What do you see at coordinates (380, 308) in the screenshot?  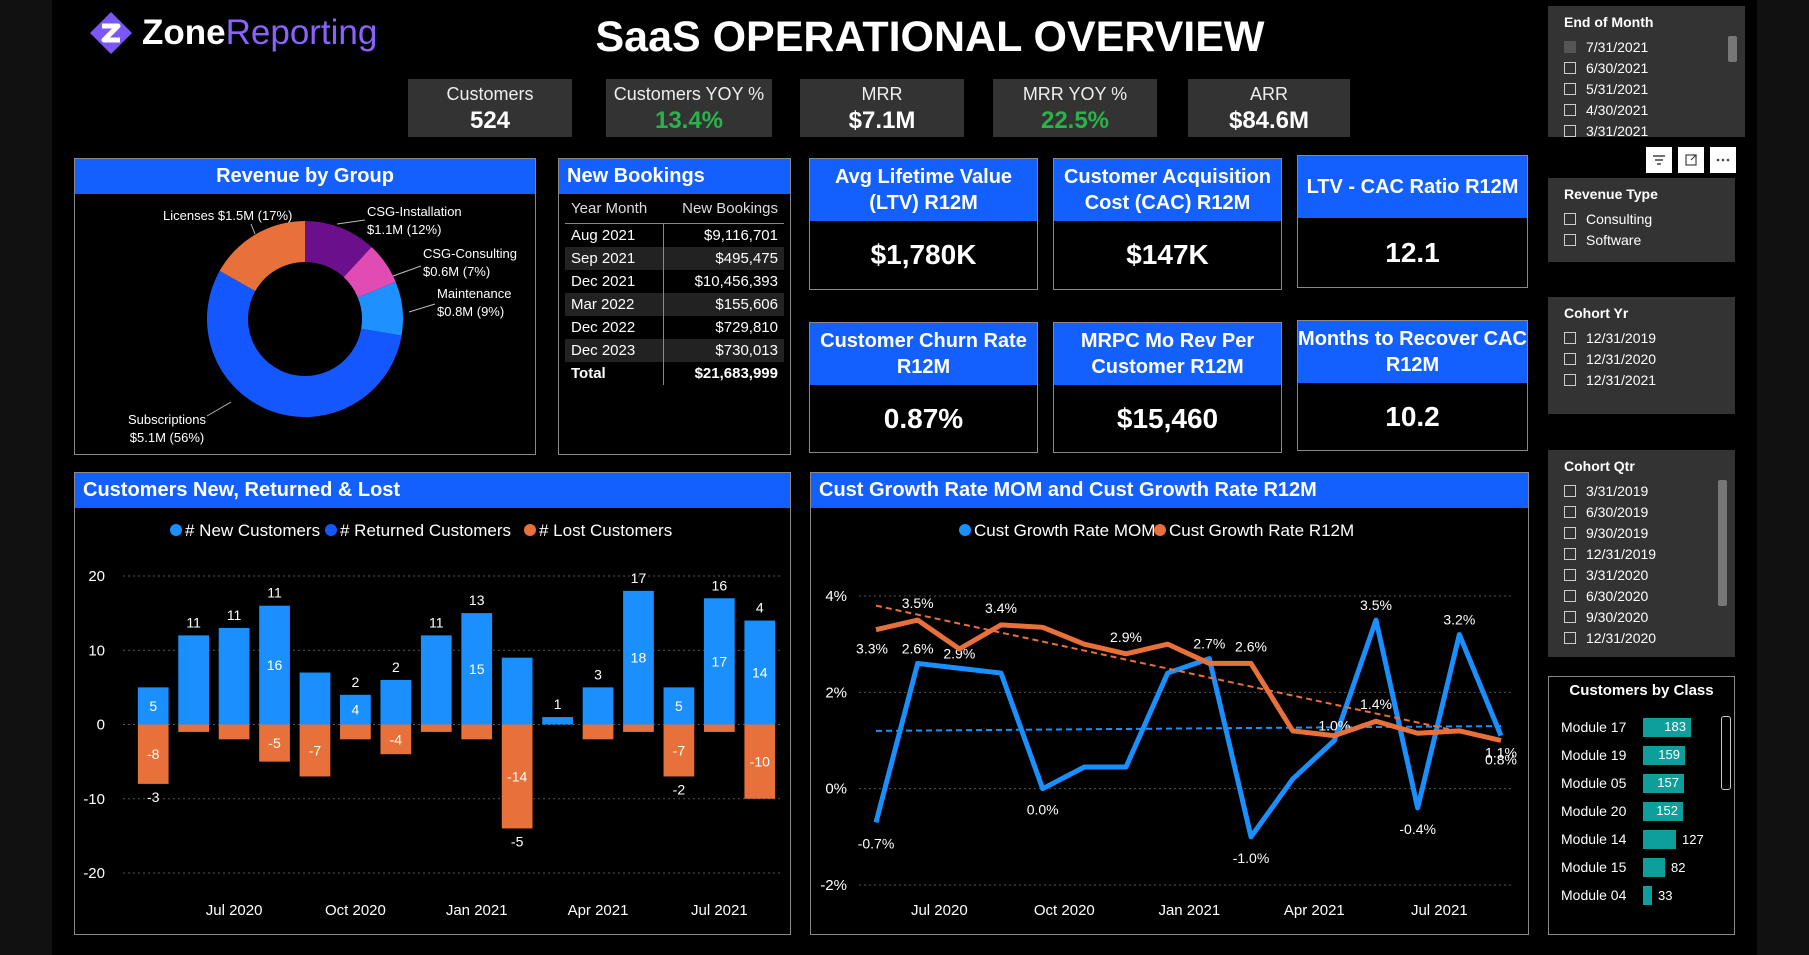 I see `donut-slice-maintenance` at bounding box center [380, 308].